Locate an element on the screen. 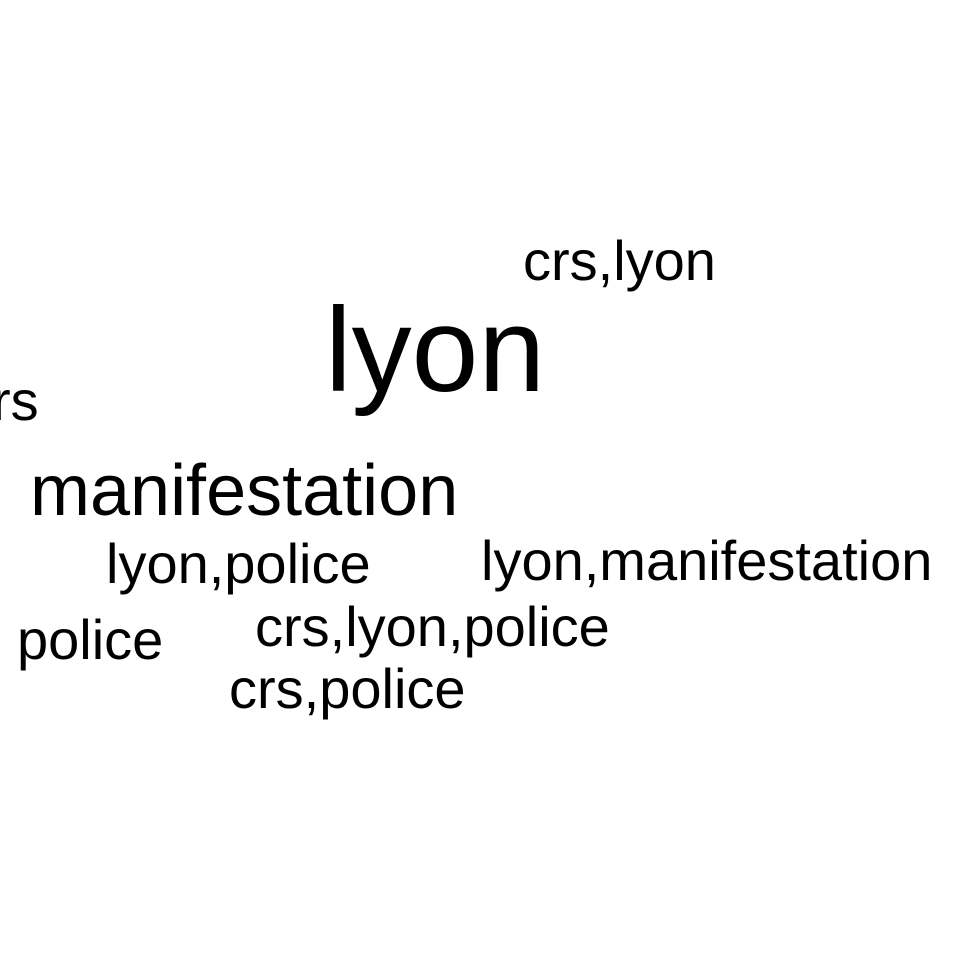  word-lyon-manifestation: lyon,manifestation is located at coordinates (707, 560).